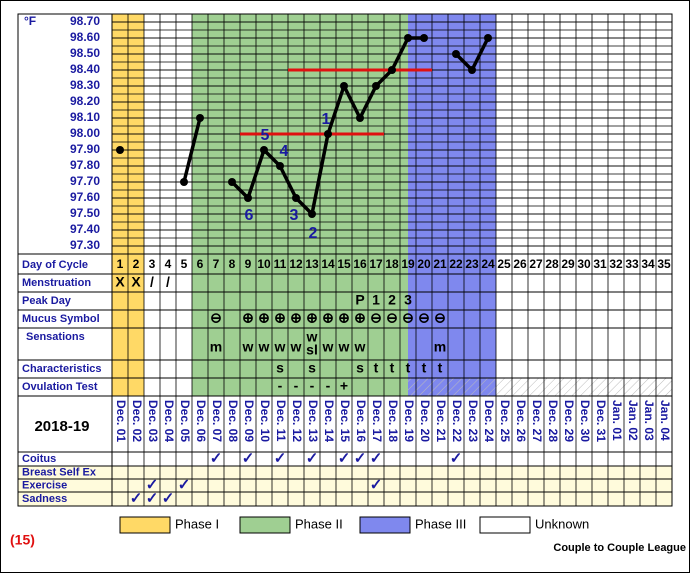  Describe the element at coordinates (39, 459) in the screenshot. I see `row-label: Coitus` at that location.